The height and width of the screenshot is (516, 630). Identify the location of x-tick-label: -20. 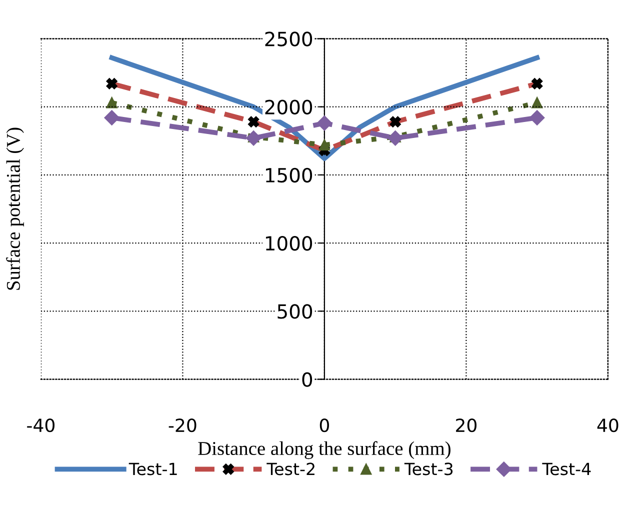
(182, 425).